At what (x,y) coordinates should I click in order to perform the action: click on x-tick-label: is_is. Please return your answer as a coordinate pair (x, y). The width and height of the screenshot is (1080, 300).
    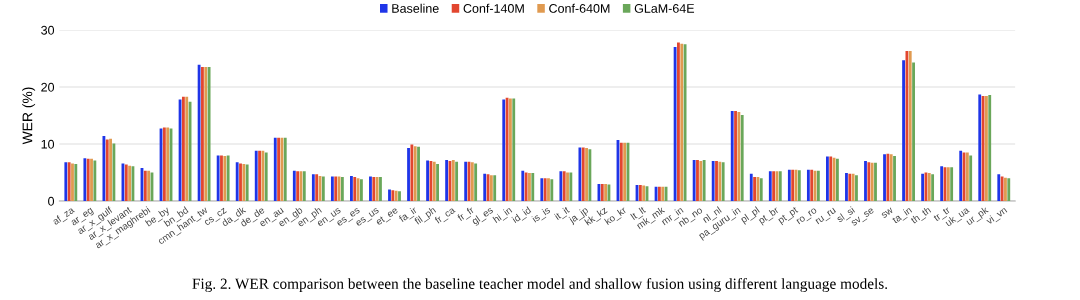
    Looking at the image, I should click on (541, 215).